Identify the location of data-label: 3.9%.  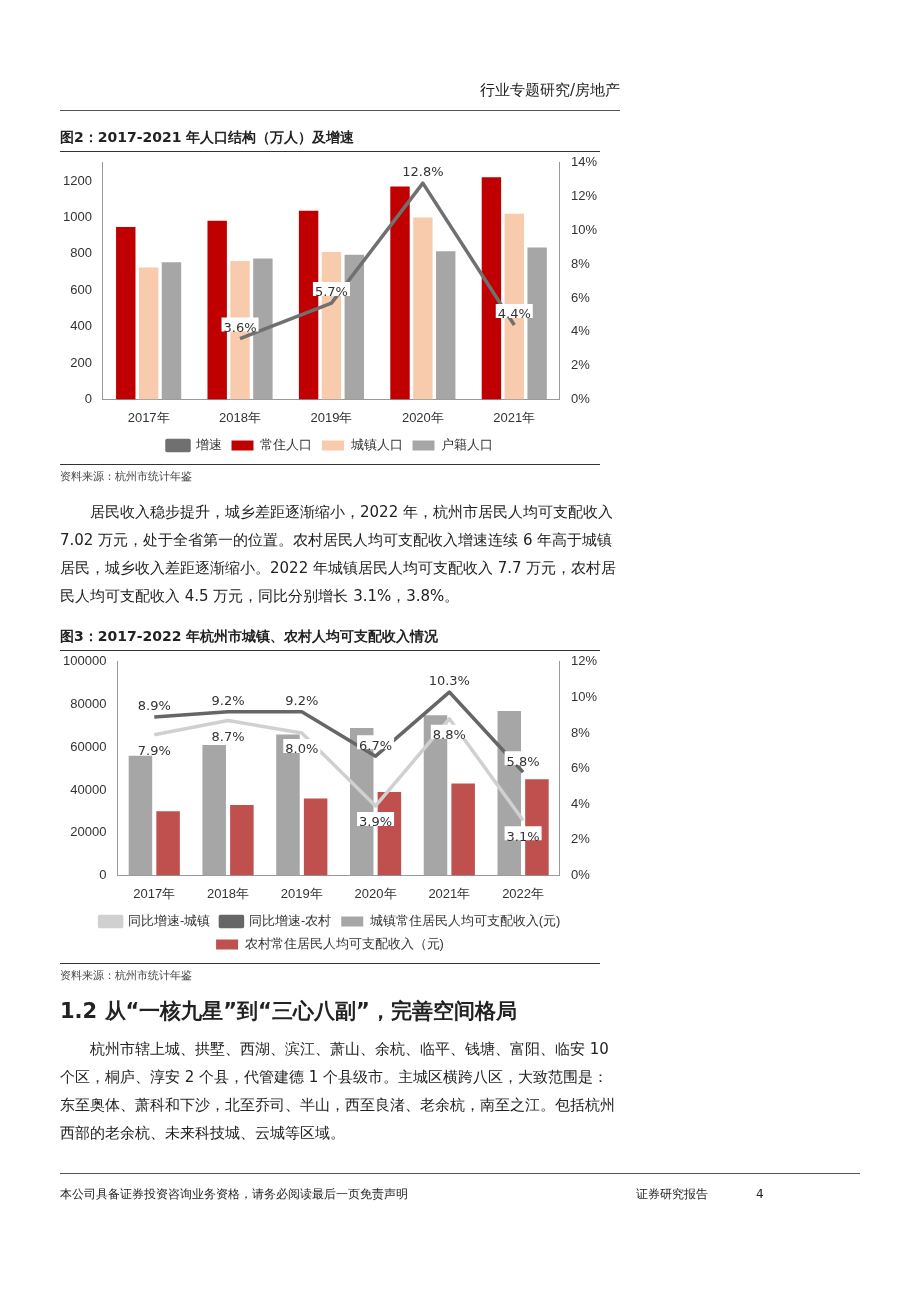
(376, 822).